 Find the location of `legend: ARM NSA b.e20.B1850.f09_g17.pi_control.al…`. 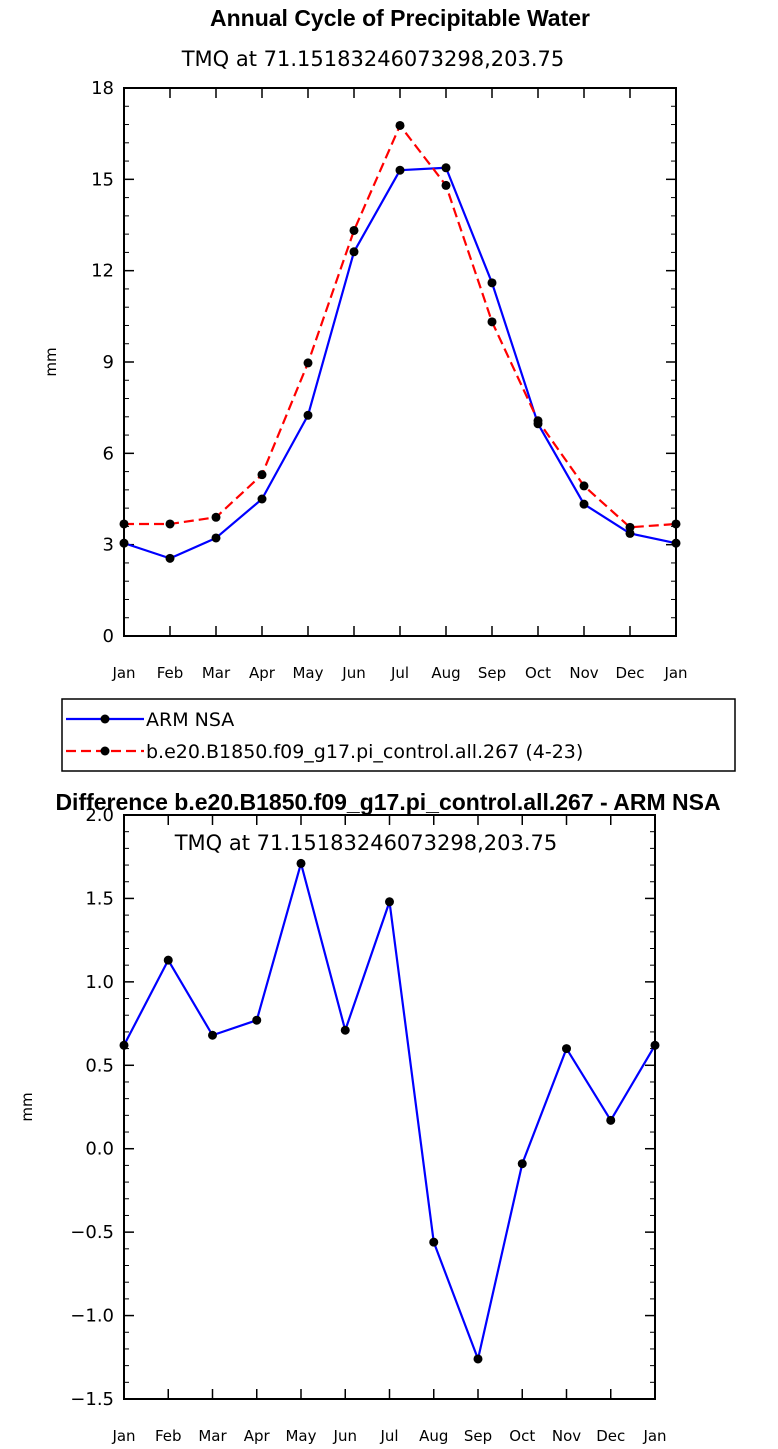

legend: ARM NSA b.e20.B1850.f09_g17.pi_control.al… is located at coordinates (398, 735).